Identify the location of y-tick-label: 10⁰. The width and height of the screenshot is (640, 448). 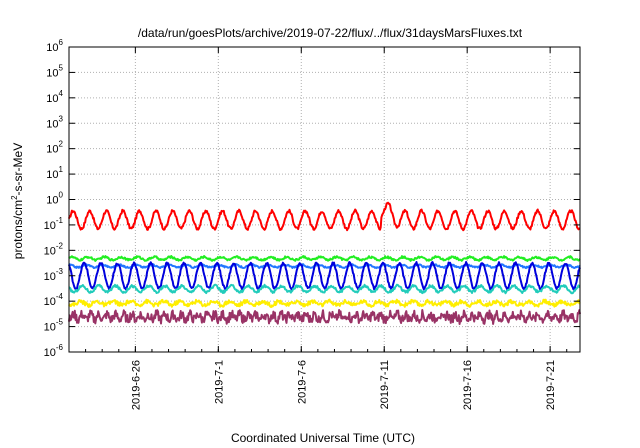
(54, 199).